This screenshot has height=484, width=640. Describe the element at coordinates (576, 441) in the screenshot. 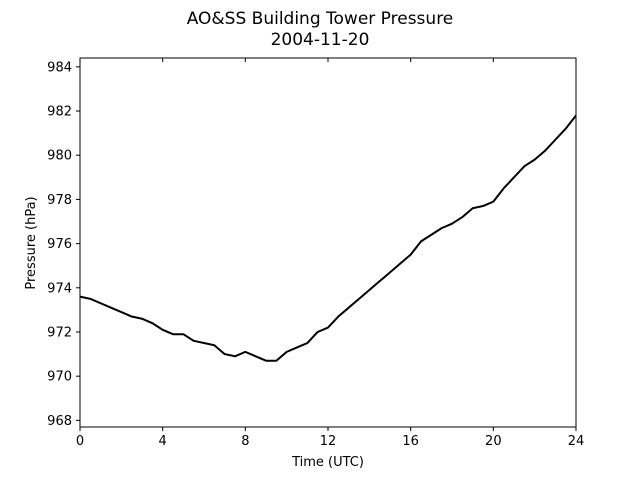

I see `x-tick-label-24: 24` at that location.